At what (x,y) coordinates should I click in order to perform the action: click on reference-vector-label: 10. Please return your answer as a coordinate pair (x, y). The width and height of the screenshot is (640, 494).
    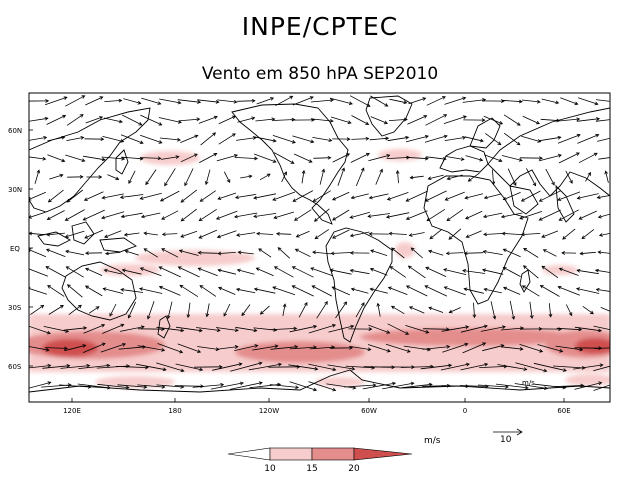
    Looking at the image, I should click on (506, 440).